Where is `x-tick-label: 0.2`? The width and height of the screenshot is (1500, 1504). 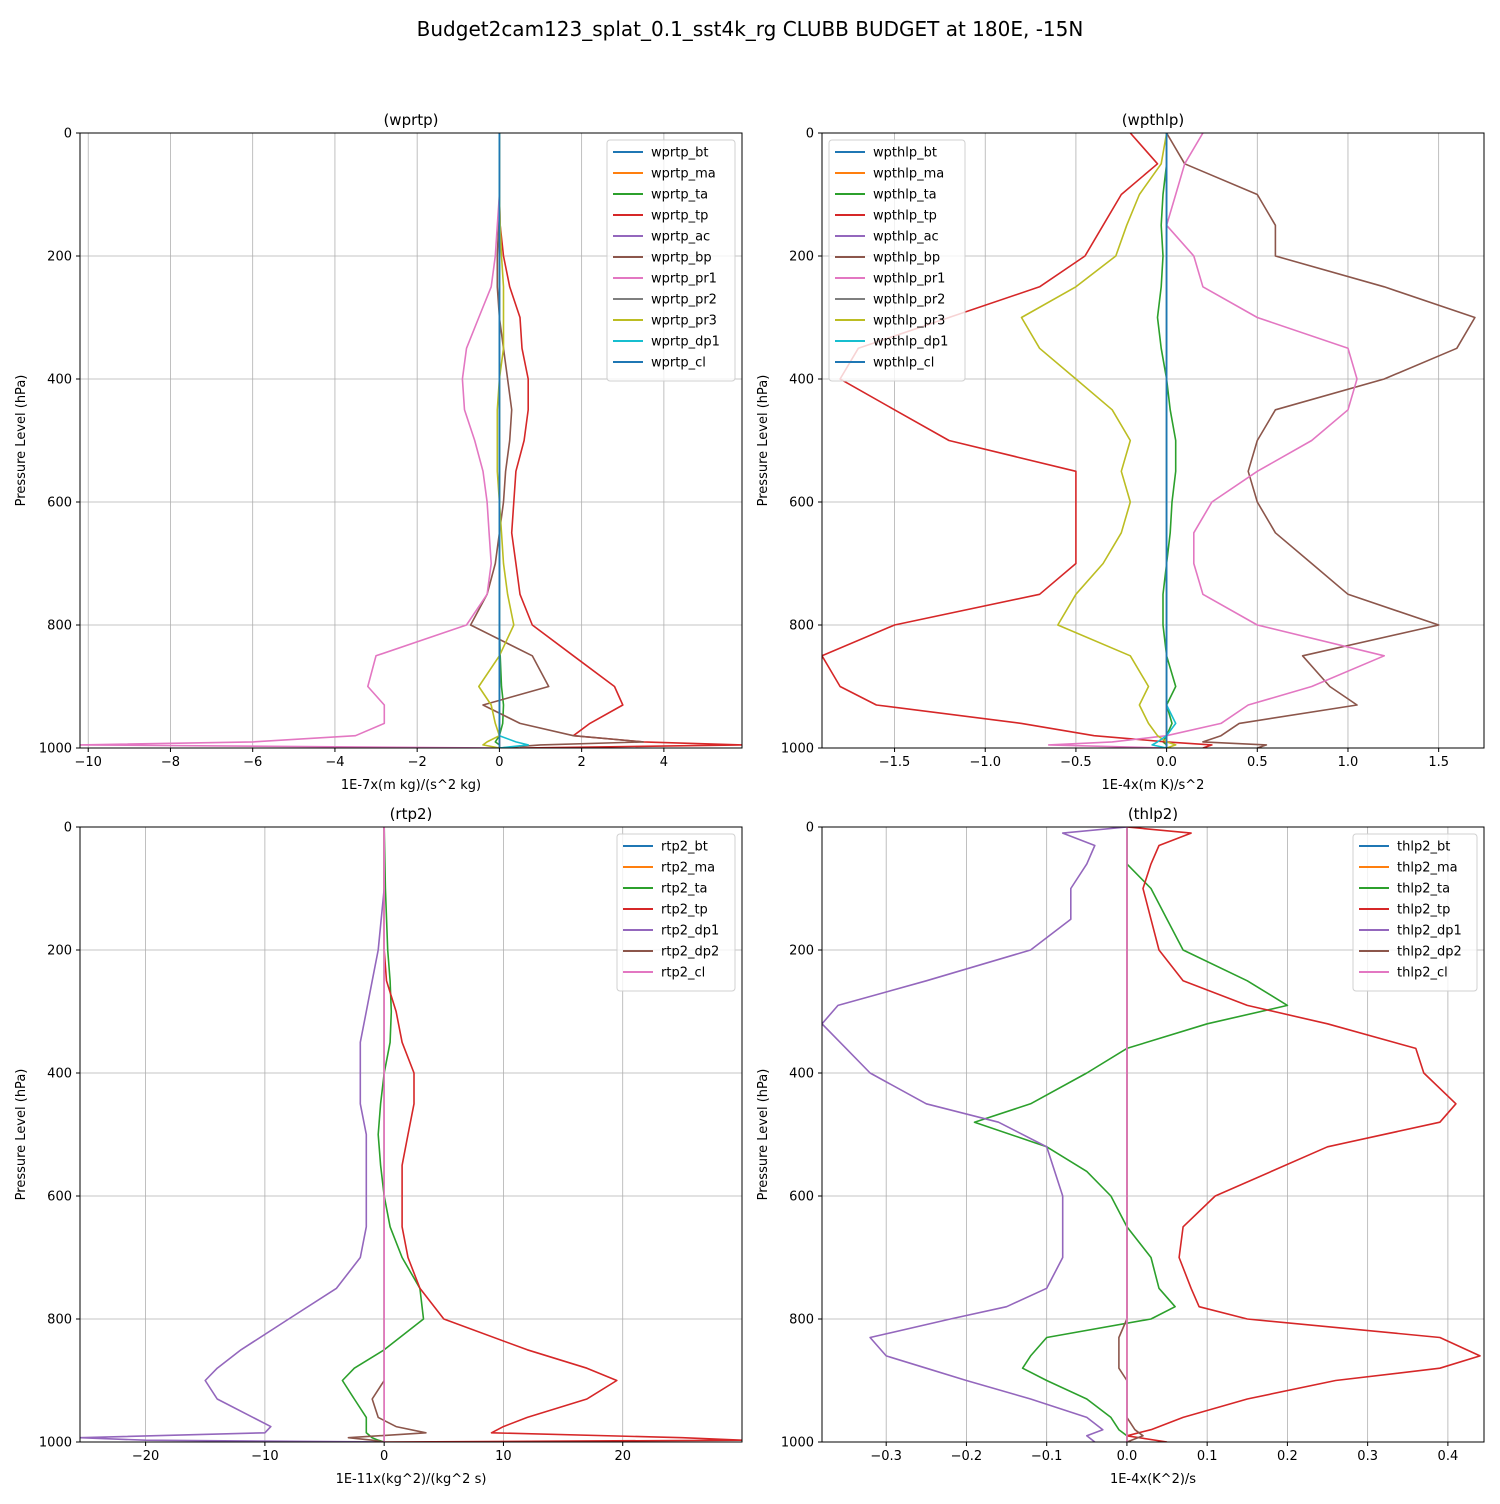 x-tick-label: 0.2 is located at coordinates (1287, 1456).